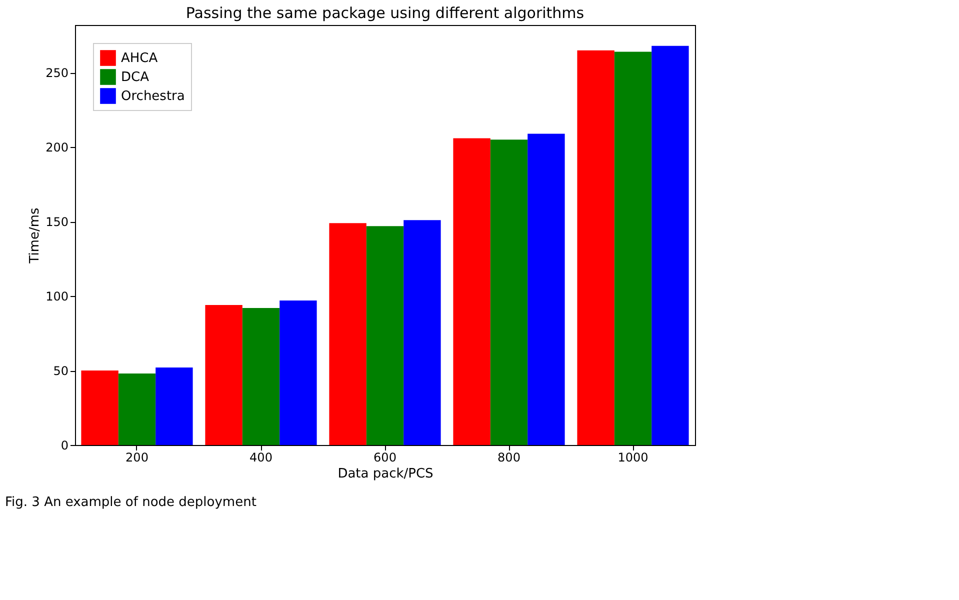  I want to click on y-tick-label: 0, so click(64, 445).